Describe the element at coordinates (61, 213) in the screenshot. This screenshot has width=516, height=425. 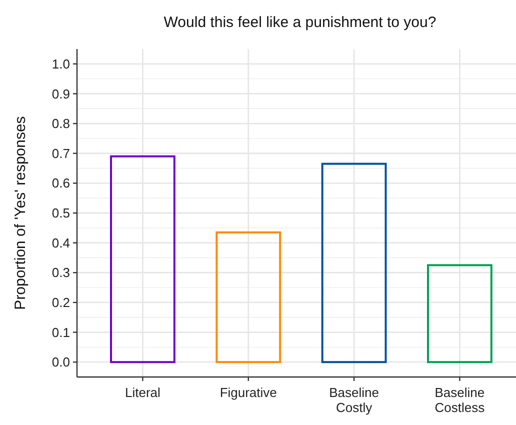
I see `y-tick-label: 0.5` at that location.